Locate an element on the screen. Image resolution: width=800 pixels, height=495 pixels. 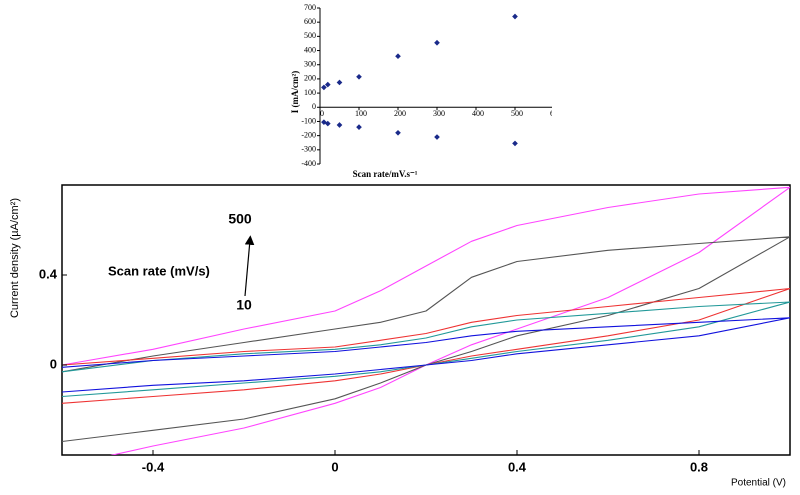
y-tick-label: 0.4 is located at coordinates (48, 273).